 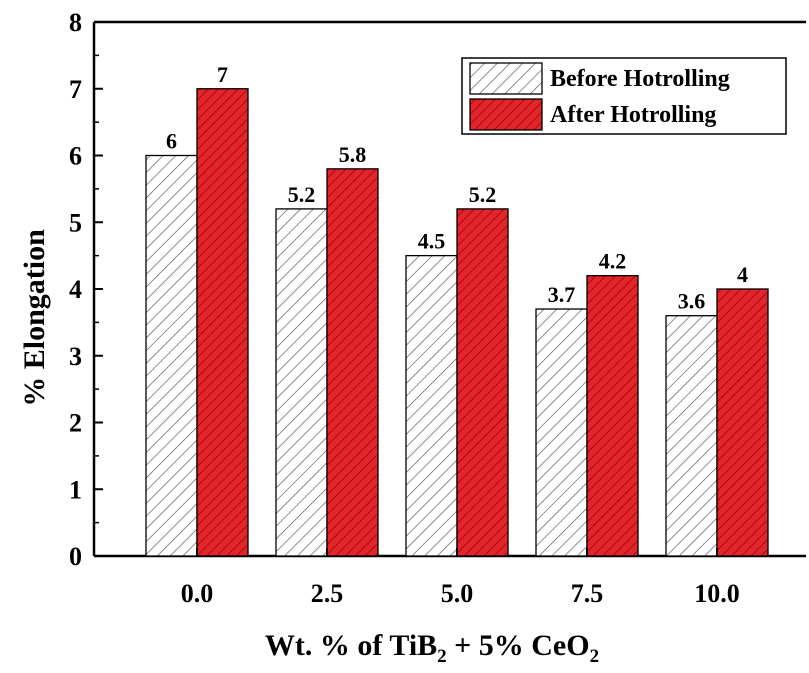 What do you see at coordinates (171, 141) in the screenshot?
I see `data-label-before-0.0: 6` at bounding box center [171, 141].